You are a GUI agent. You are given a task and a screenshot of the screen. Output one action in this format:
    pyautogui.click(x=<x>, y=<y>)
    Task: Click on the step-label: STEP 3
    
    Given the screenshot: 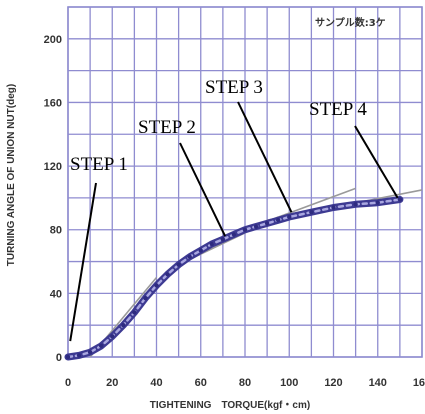 What is the action you would take?
    pyautogui.click(x=234, y=87)
    